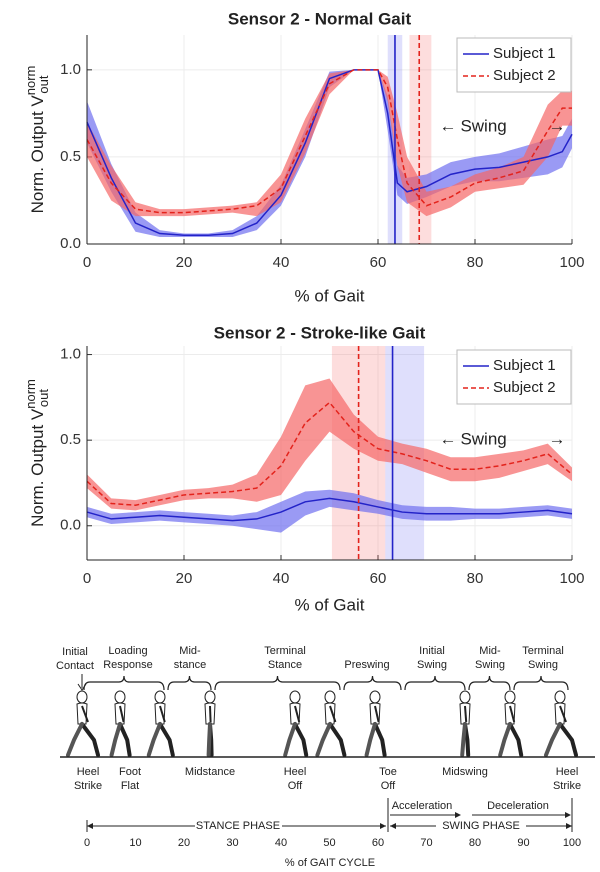 The width and height of the screenshot is (600, 872). What do you see at coordinates (483, 438) in the screenshot?
I see `annotation: Swing` at bounding box center [483, 438].